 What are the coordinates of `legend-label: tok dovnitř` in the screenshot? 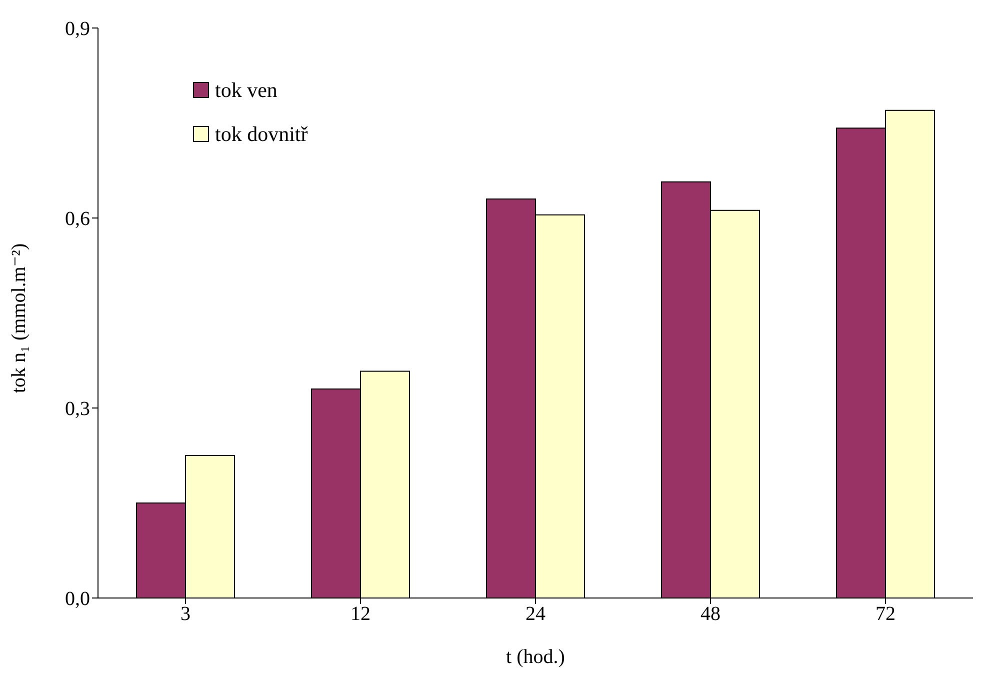 It's located at (261, 134).